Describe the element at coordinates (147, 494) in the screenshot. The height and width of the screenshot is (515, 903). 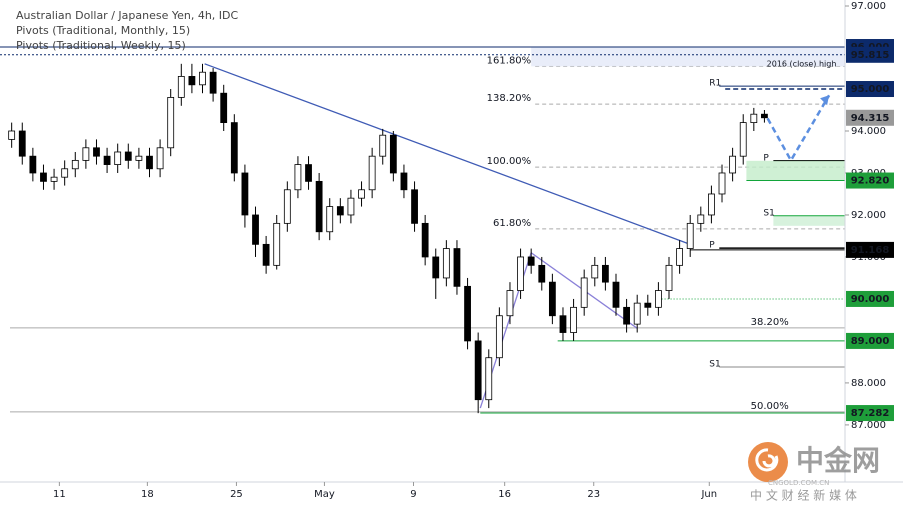
I see `x-tick-label: 18` at that location.